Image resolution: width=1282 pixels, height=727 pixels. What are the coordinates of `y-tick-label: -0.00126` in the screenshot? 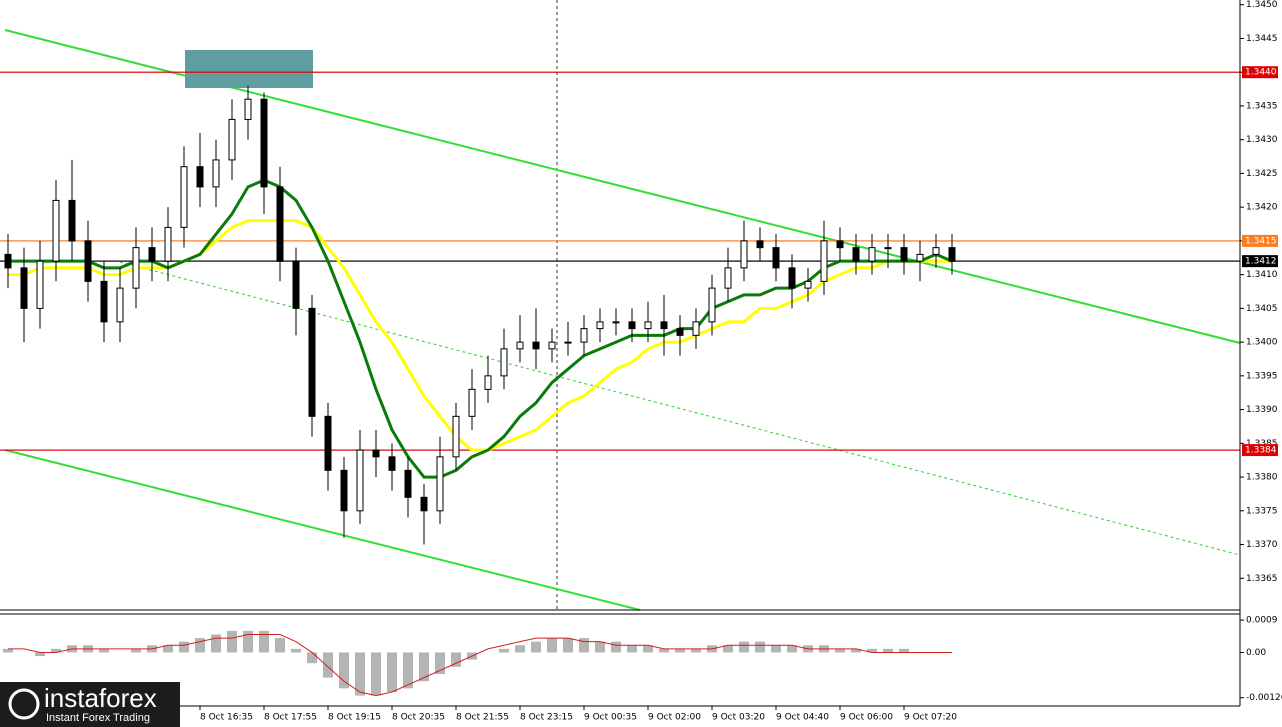 It's located at (1264, 698).